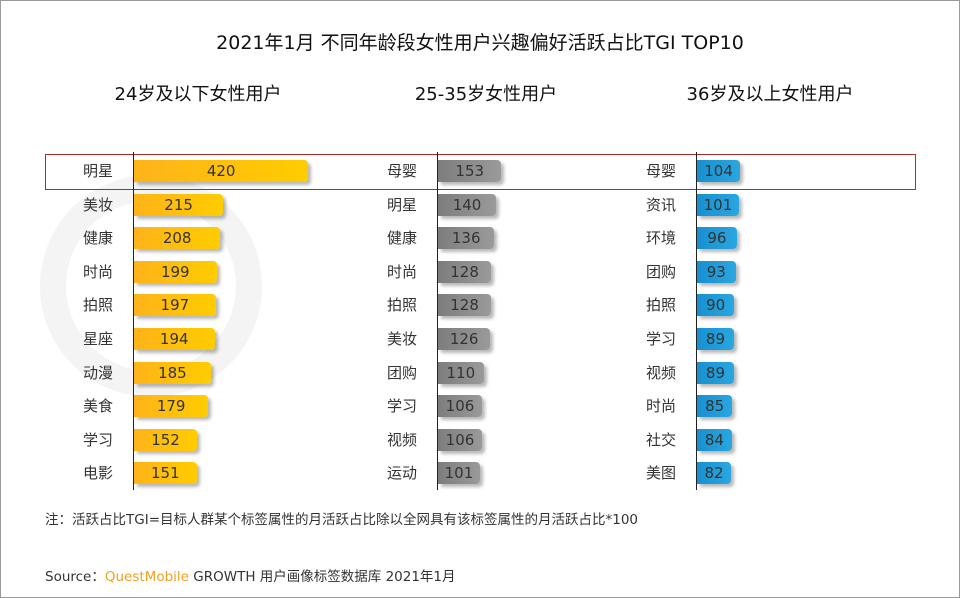  What do you see at coordinates (97, 473) in the screenshot?
I see `category-label: 电影` at bounding box center [97, 473].